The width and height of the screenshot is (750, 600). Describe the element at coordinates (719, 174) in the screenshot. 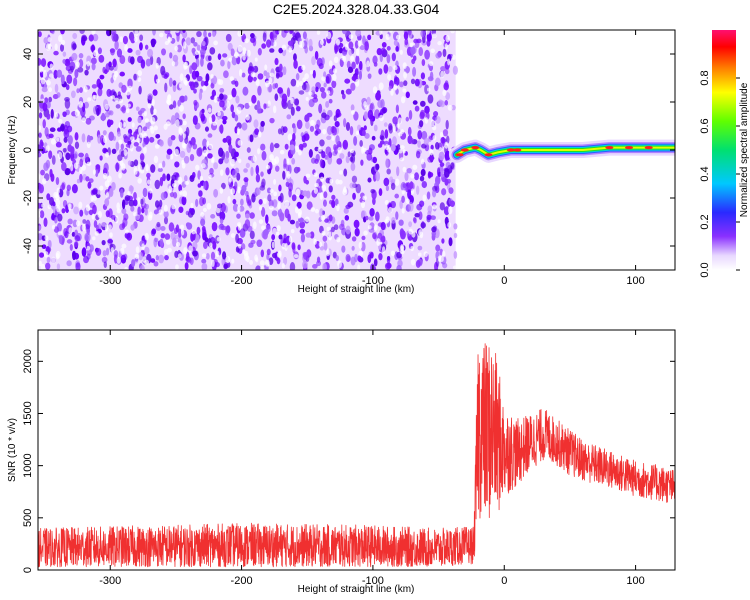

I see `colorbar-ticks: 0.0 0.2 0.4 0.6 0.8` at that location.